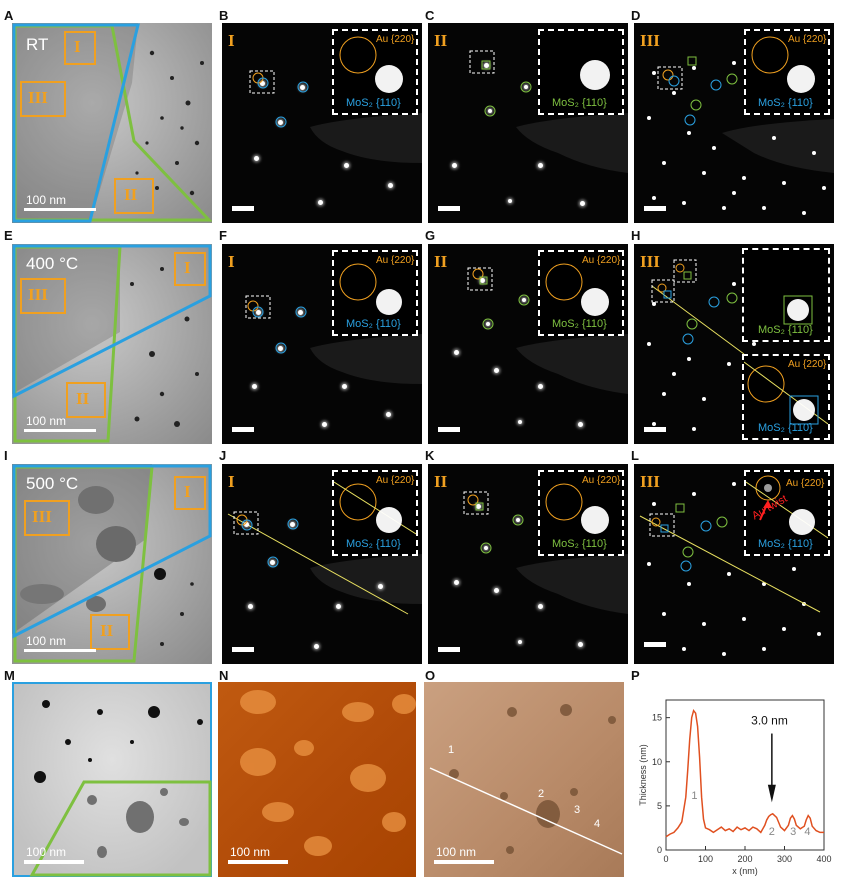 The image size is (843, 889). Describe the element at coordinates (636, 235) in the screenshot. I see `panel-label-h: H` at that location.